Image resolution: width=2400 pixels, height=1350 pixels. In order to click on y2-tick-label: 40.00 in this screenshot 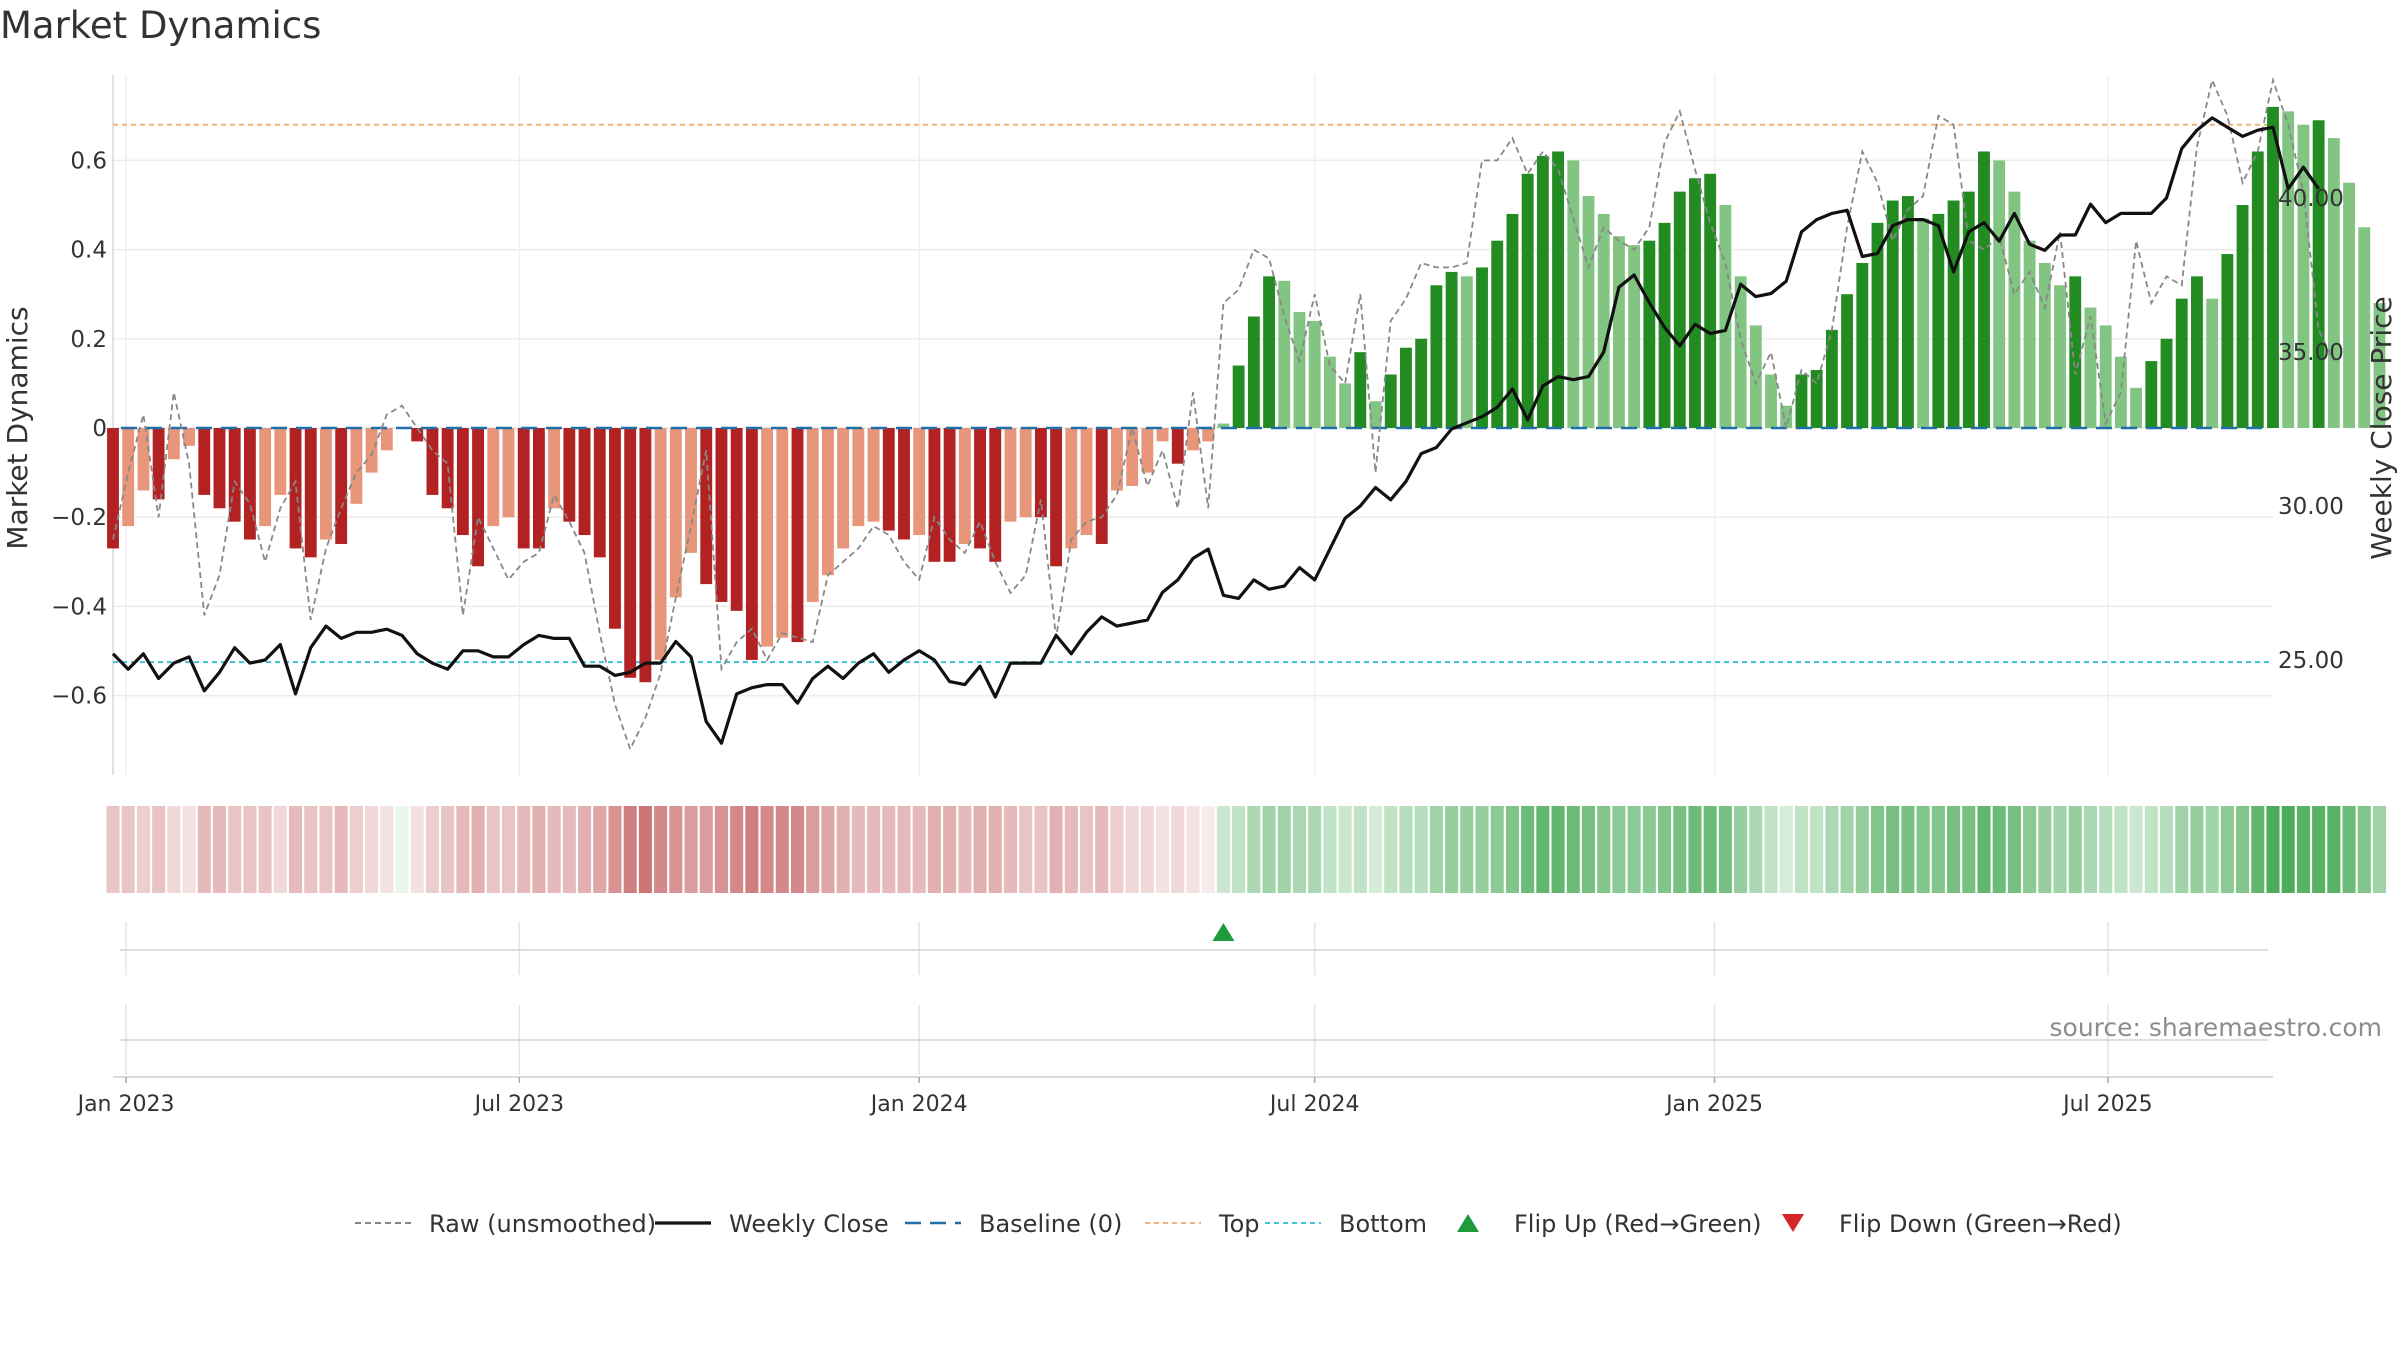, I will do `click(2311, 199)`.